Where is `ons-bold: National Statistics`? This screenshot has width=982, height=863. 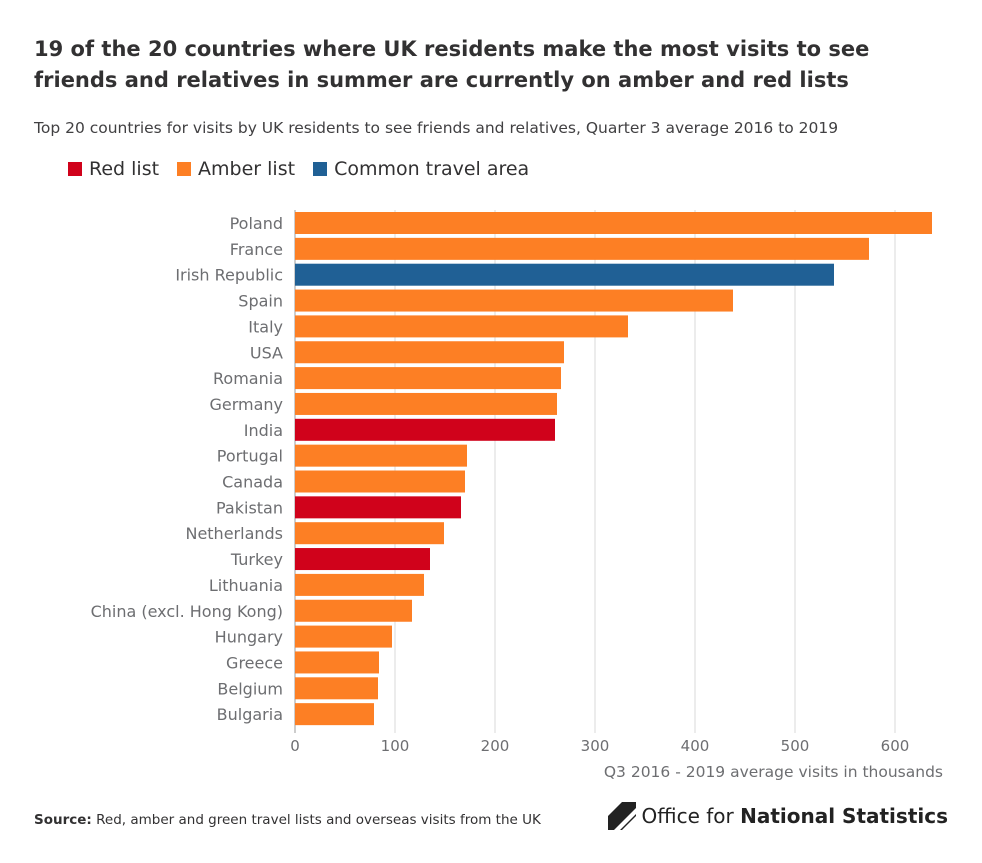
ons-bold: National Statistics is located at coordinates (844, 816).